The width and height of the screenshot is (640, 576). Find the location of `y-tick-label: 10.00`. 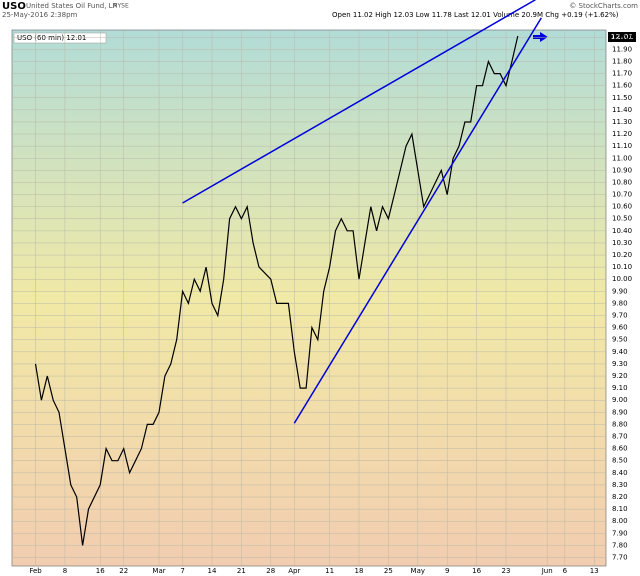

y-tick-label: 10.00 is located at coordinates (622, 279).